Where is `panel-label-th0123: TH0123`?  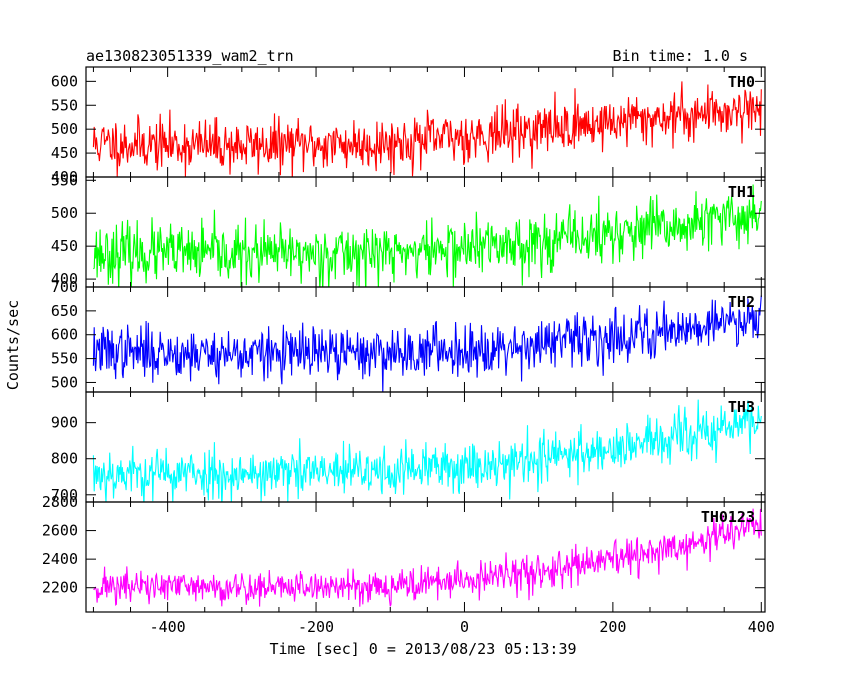
panel-label-th0123: TH0123 is located at coordinates (728, 517).